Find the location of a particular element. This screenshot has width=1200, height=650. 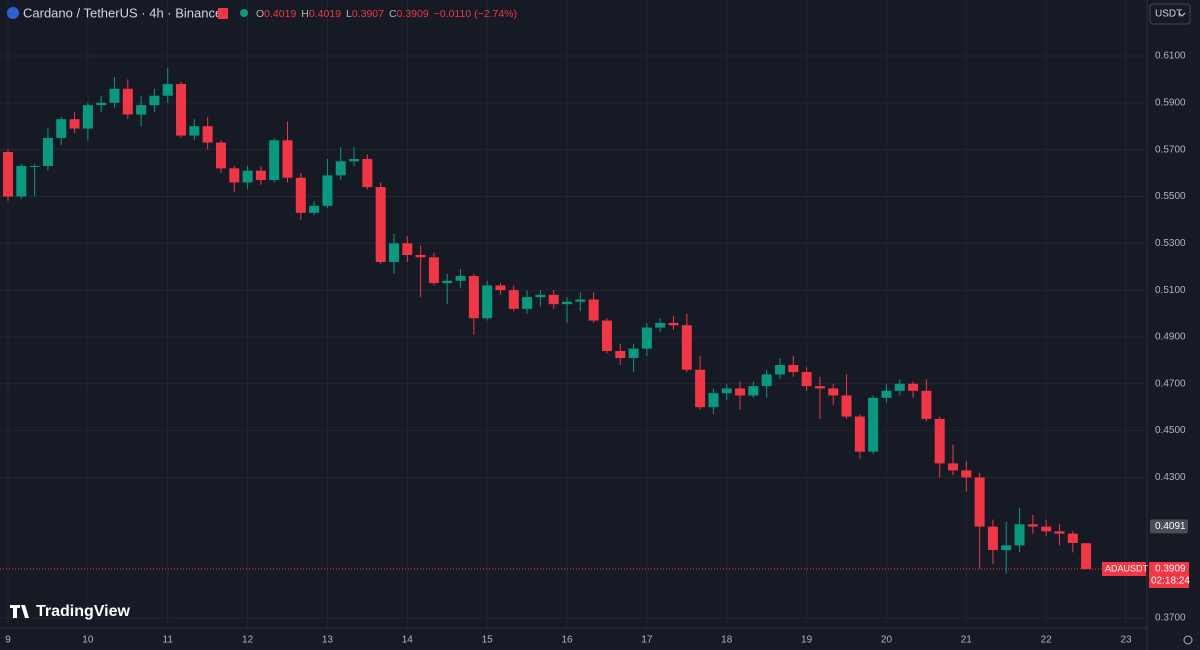

x-tick-label: 20 is located at coordinates (887, 640).